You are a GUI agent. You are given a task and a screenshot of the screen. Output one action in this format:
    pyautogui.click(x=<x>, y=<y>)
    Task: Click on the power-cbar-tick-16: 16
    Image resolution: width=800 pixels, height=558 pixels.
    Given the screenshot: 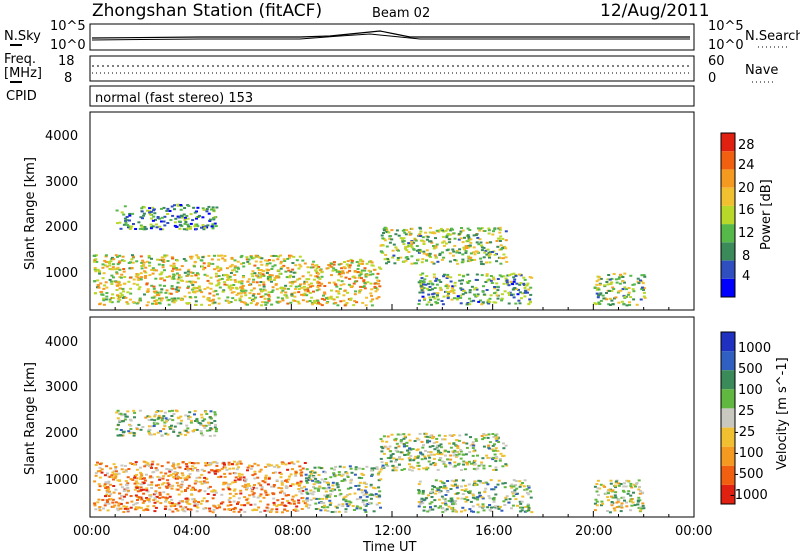 What is the action you would take?
    pyautogui.click(x=746, y=210)
    